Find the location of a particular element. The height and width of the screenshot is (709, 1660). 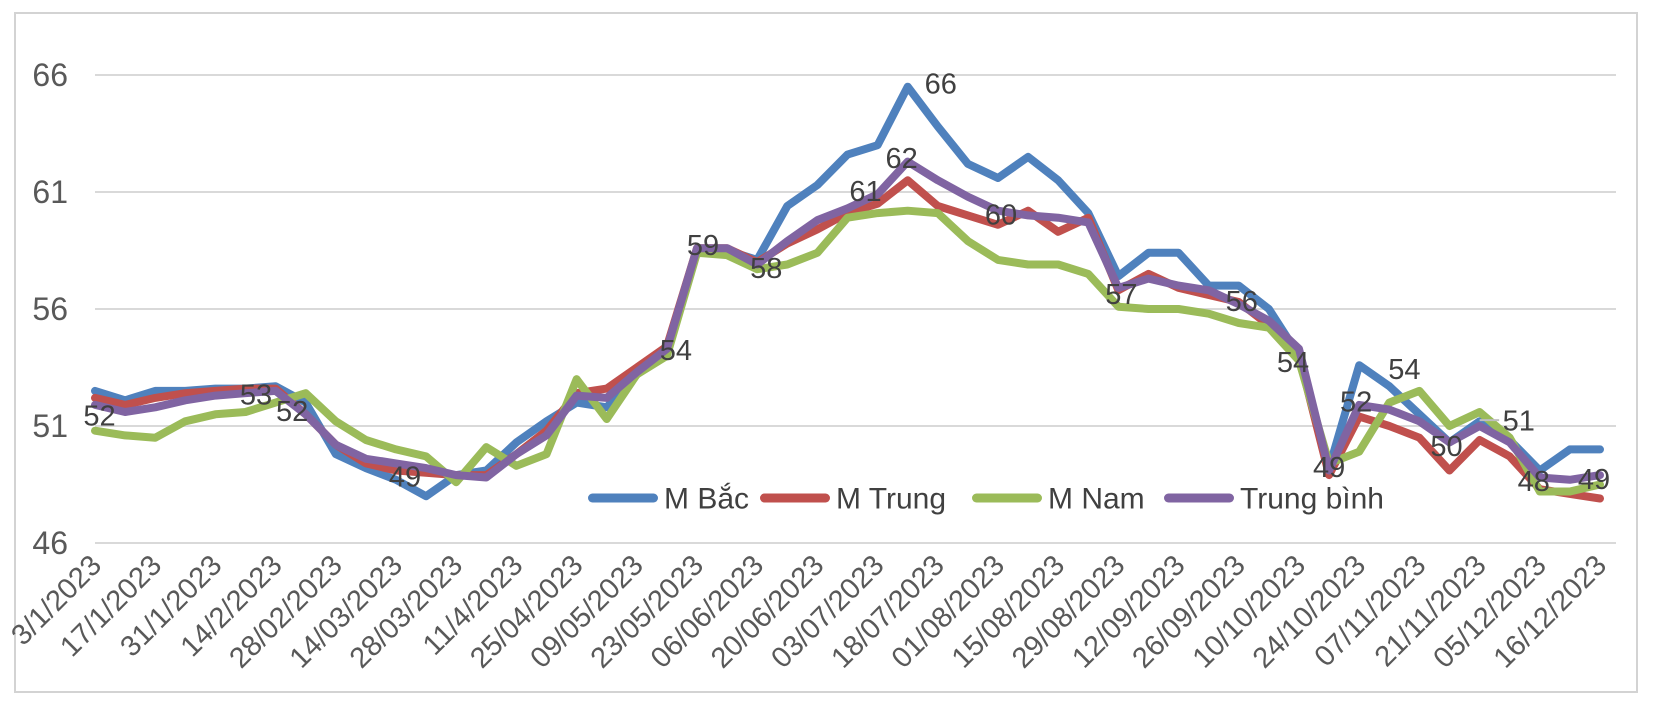

data-label: 57 is located at coordinates (1121, 295).